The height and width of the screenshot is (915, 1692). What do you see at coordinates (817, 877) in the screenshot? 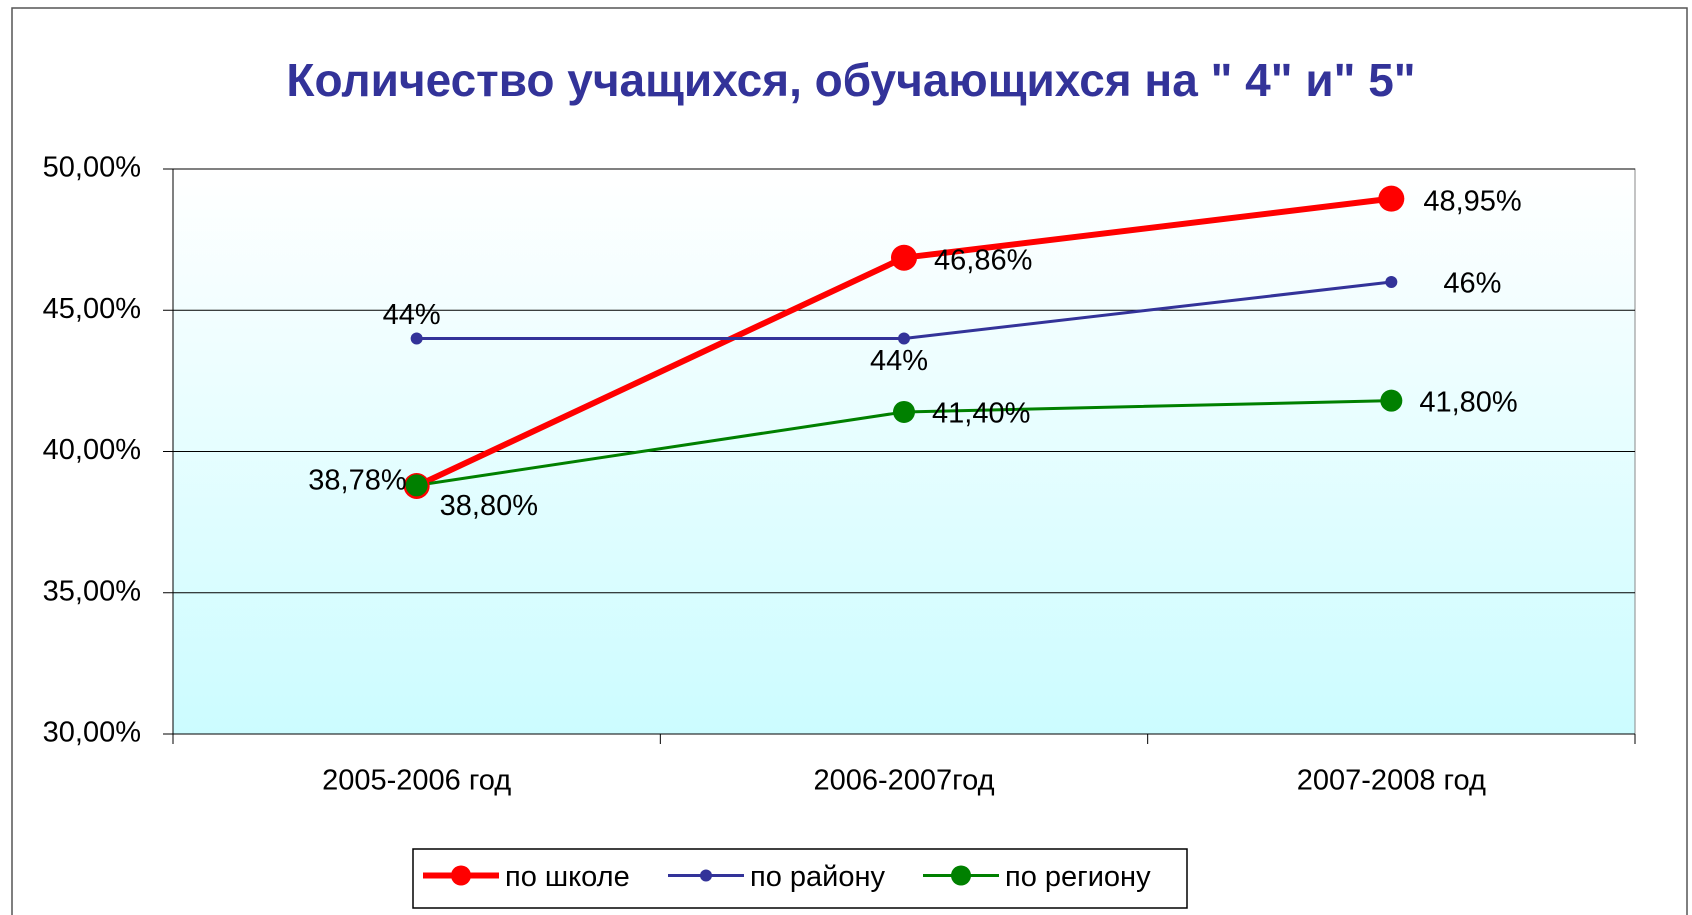
I see `legend-label: по району` at bounding box center [817, 877].